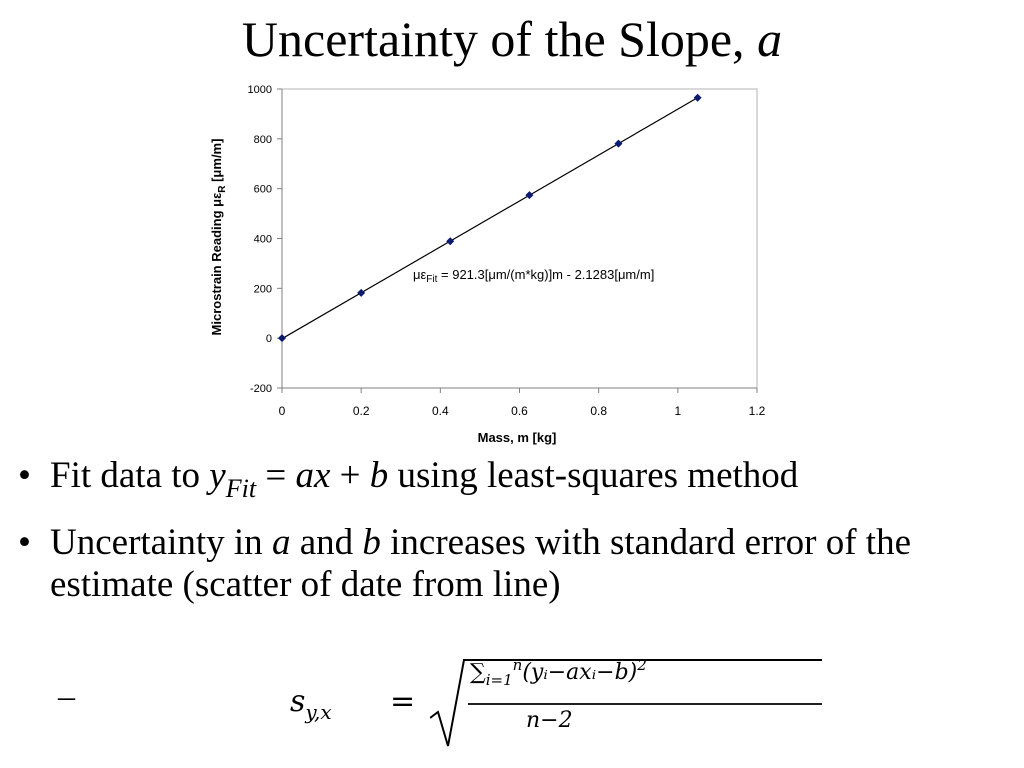 The image size is (1024, 768). I want to click on trend-line, so click(489, 218).